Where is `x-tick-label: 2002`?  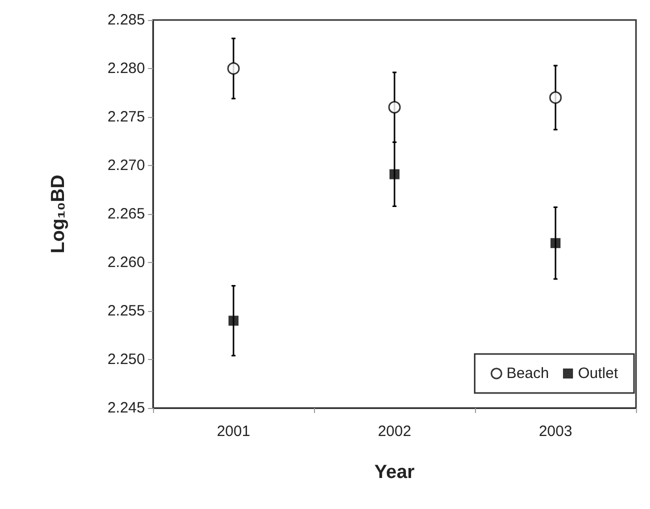
x-tick-label: 2002 is located at coordinates (395, 431).